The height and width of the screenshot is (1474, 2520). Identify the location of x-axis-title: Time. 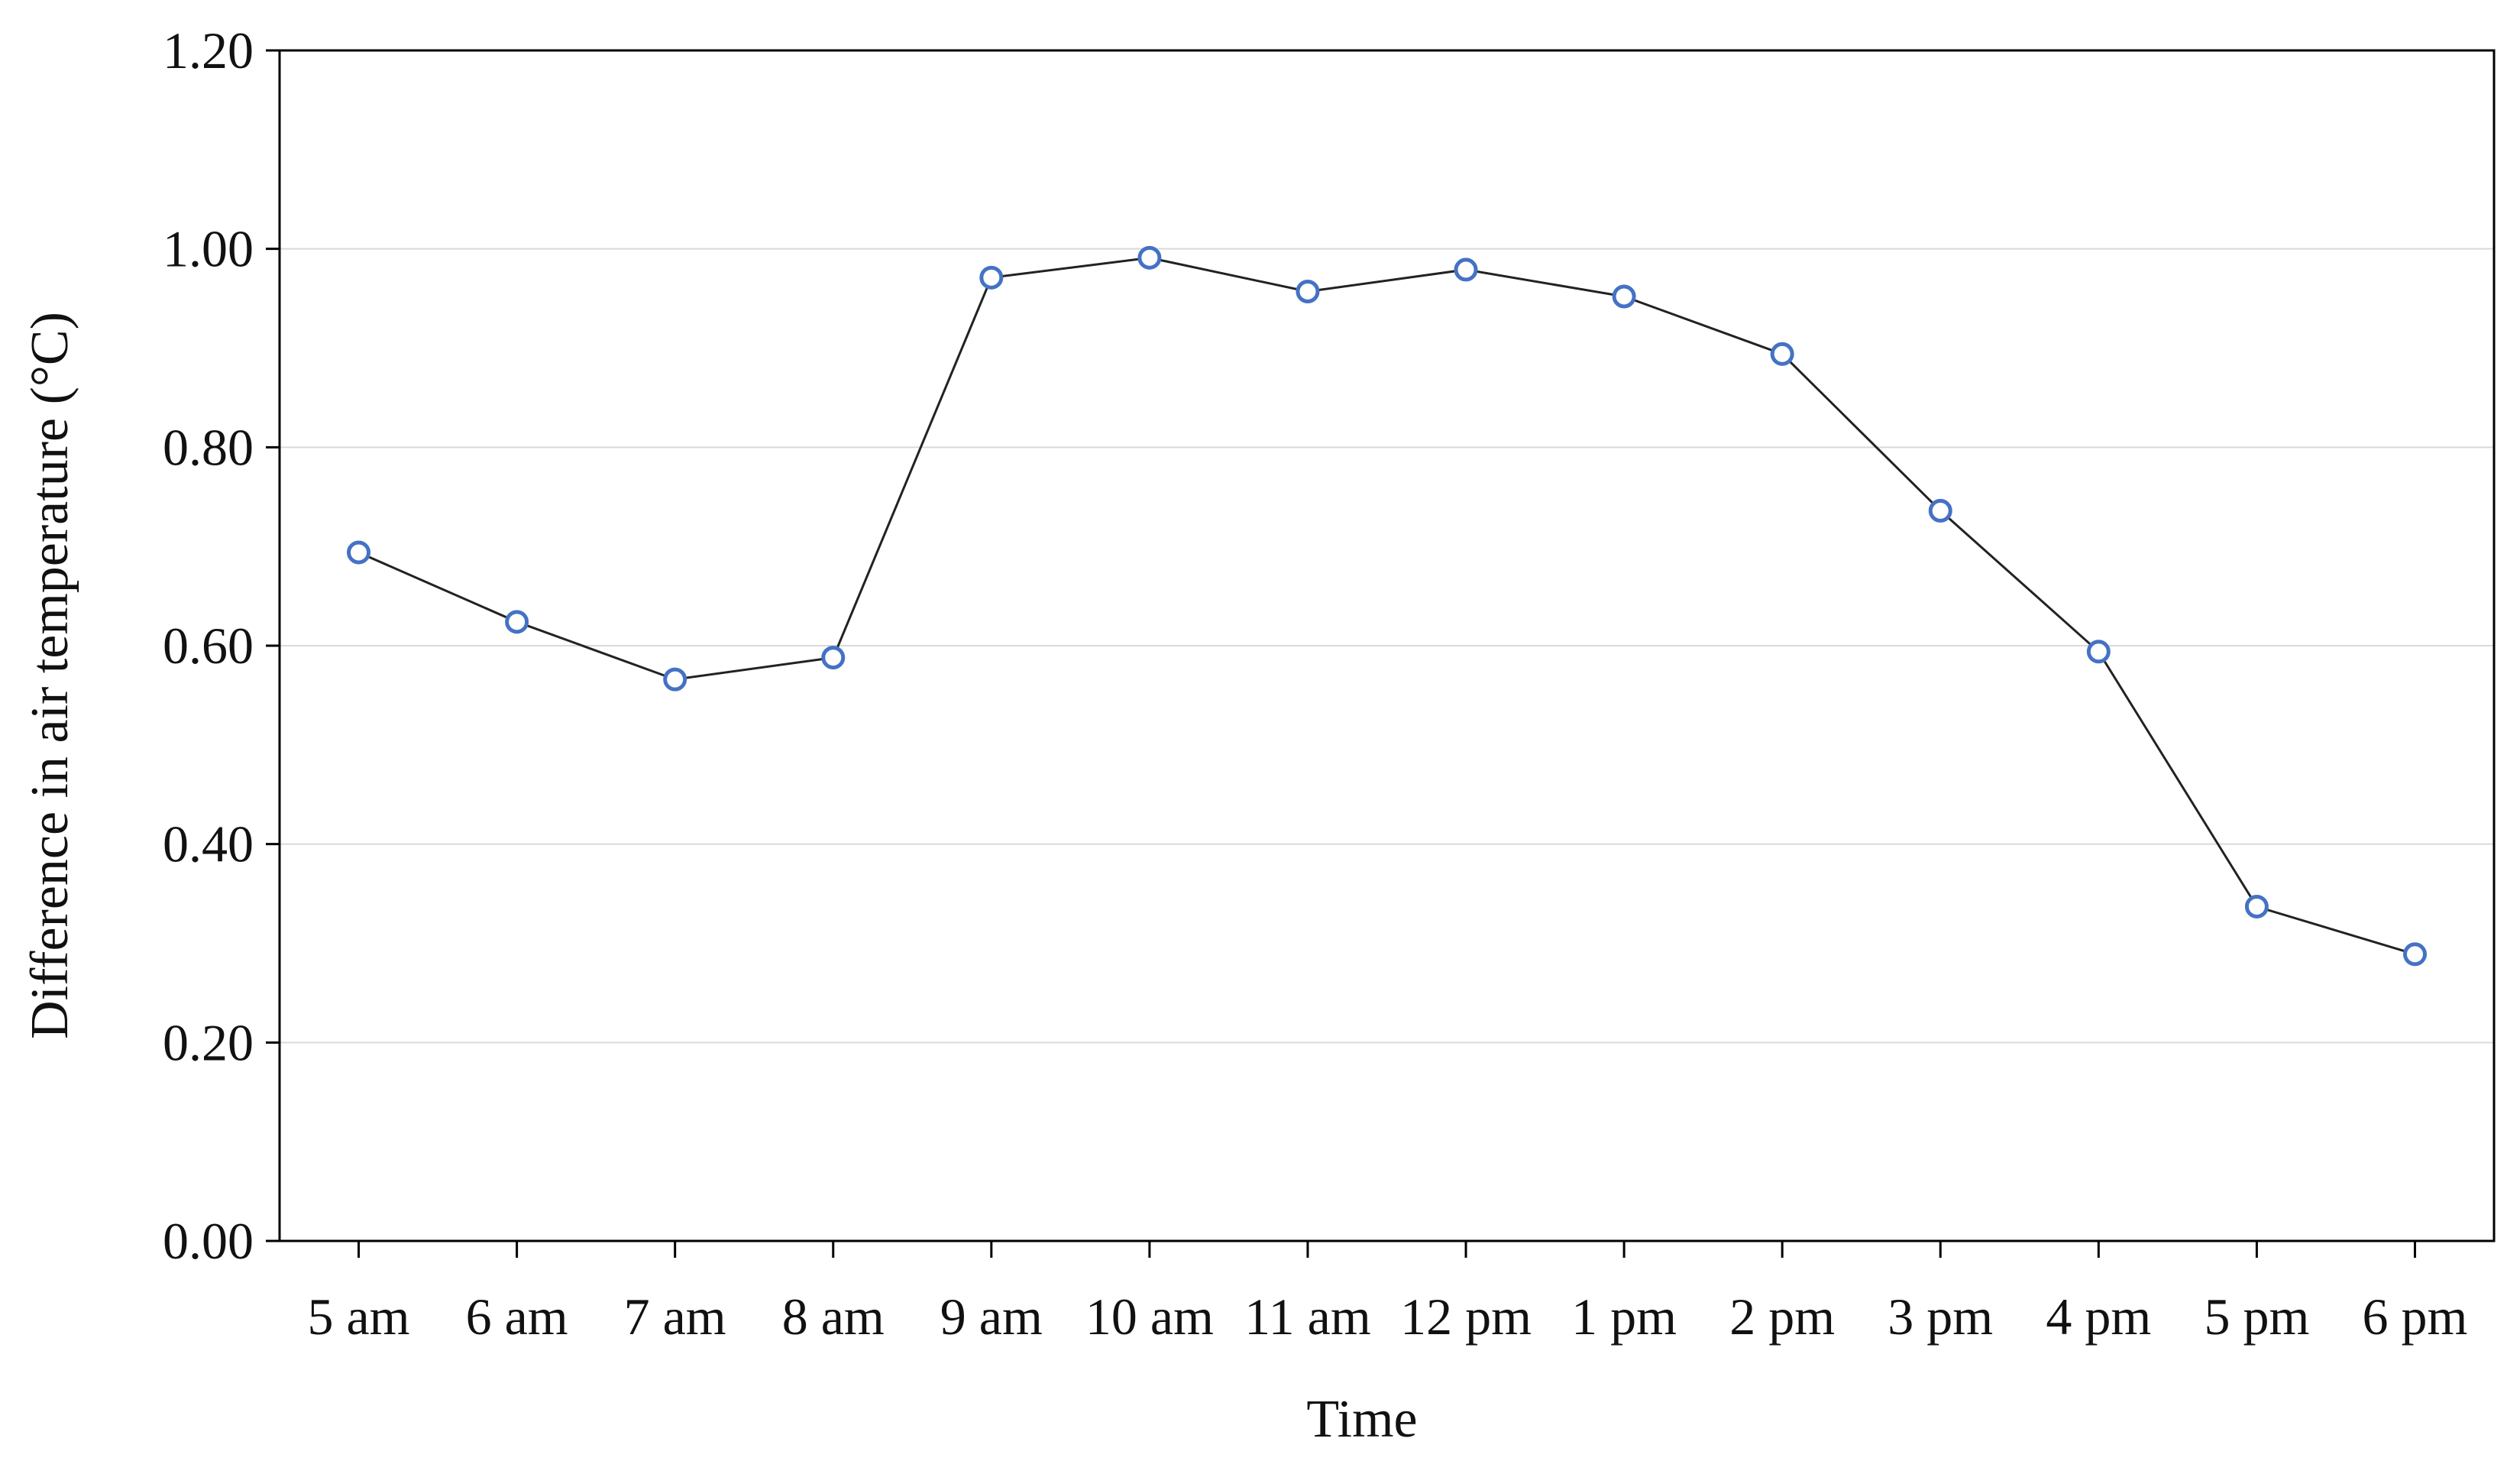
(1361, 1419).